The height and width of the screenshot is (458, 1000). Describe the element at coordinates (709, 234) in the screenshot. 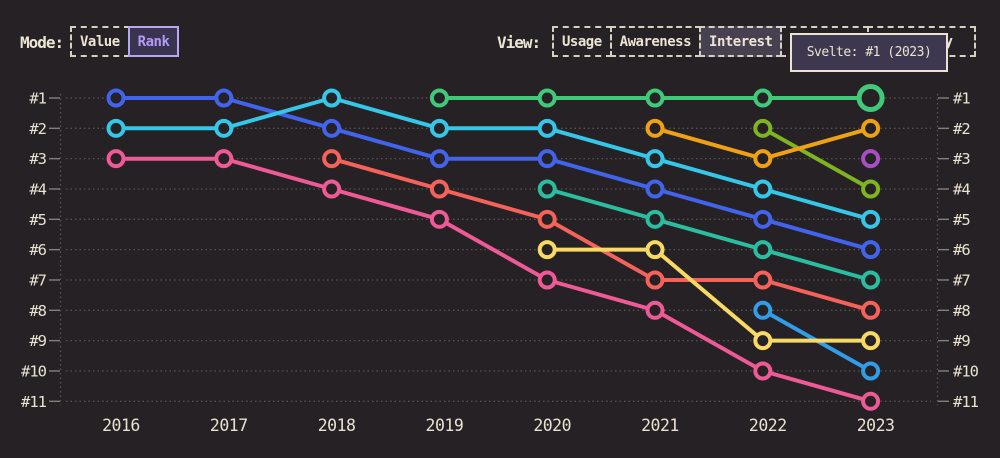

I see `series-line-teal` at that location.